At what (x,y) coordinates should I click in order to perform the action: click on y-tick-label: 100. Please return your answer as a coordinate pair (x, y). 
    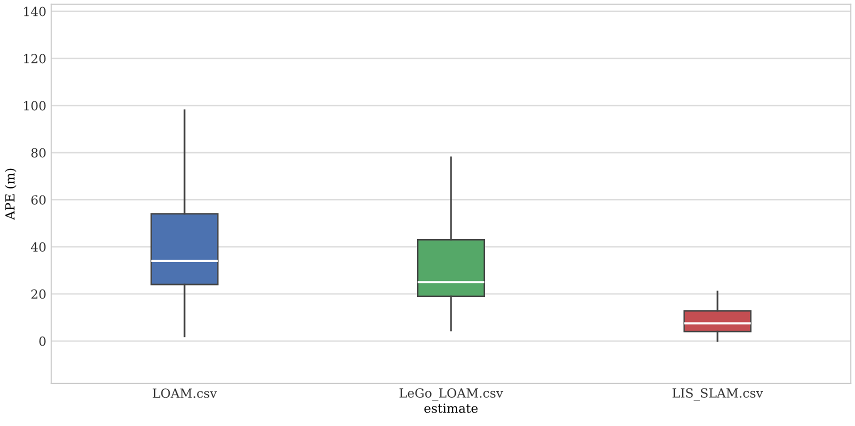
    Looking at the image, I should click on (35, 105).